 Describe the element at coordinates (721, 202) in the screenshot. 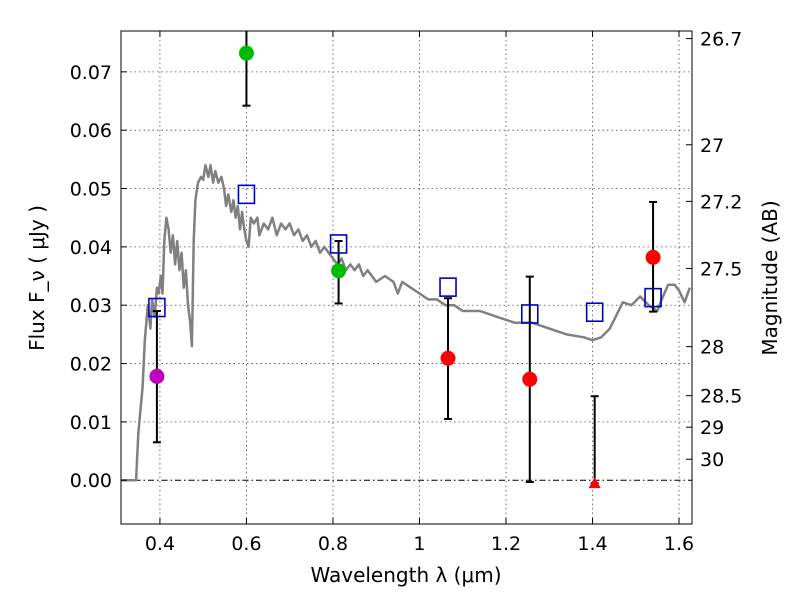

I see `right-tick-label: 27.2` at that location.